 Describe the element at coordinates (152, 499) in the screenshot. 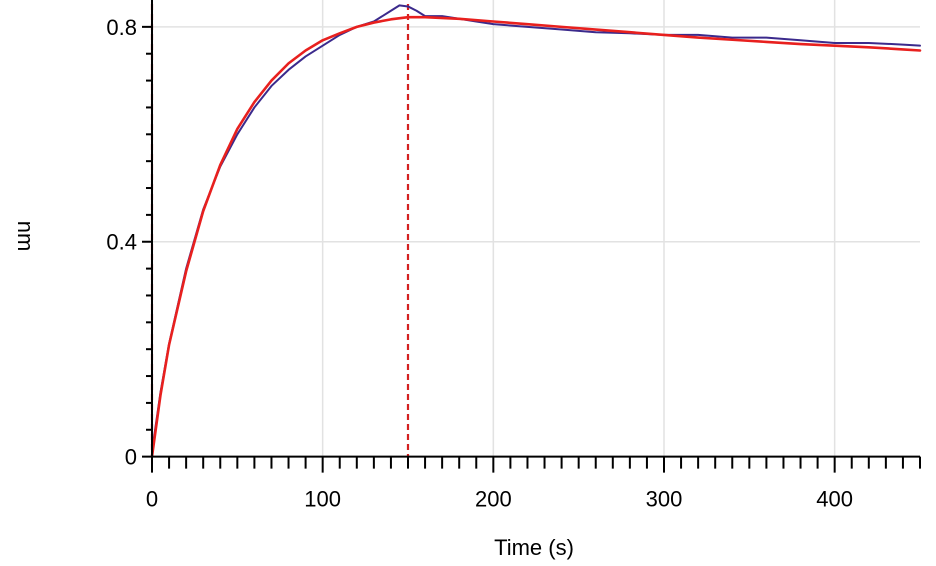

I see `x-tick-label-0: 0` at that location.